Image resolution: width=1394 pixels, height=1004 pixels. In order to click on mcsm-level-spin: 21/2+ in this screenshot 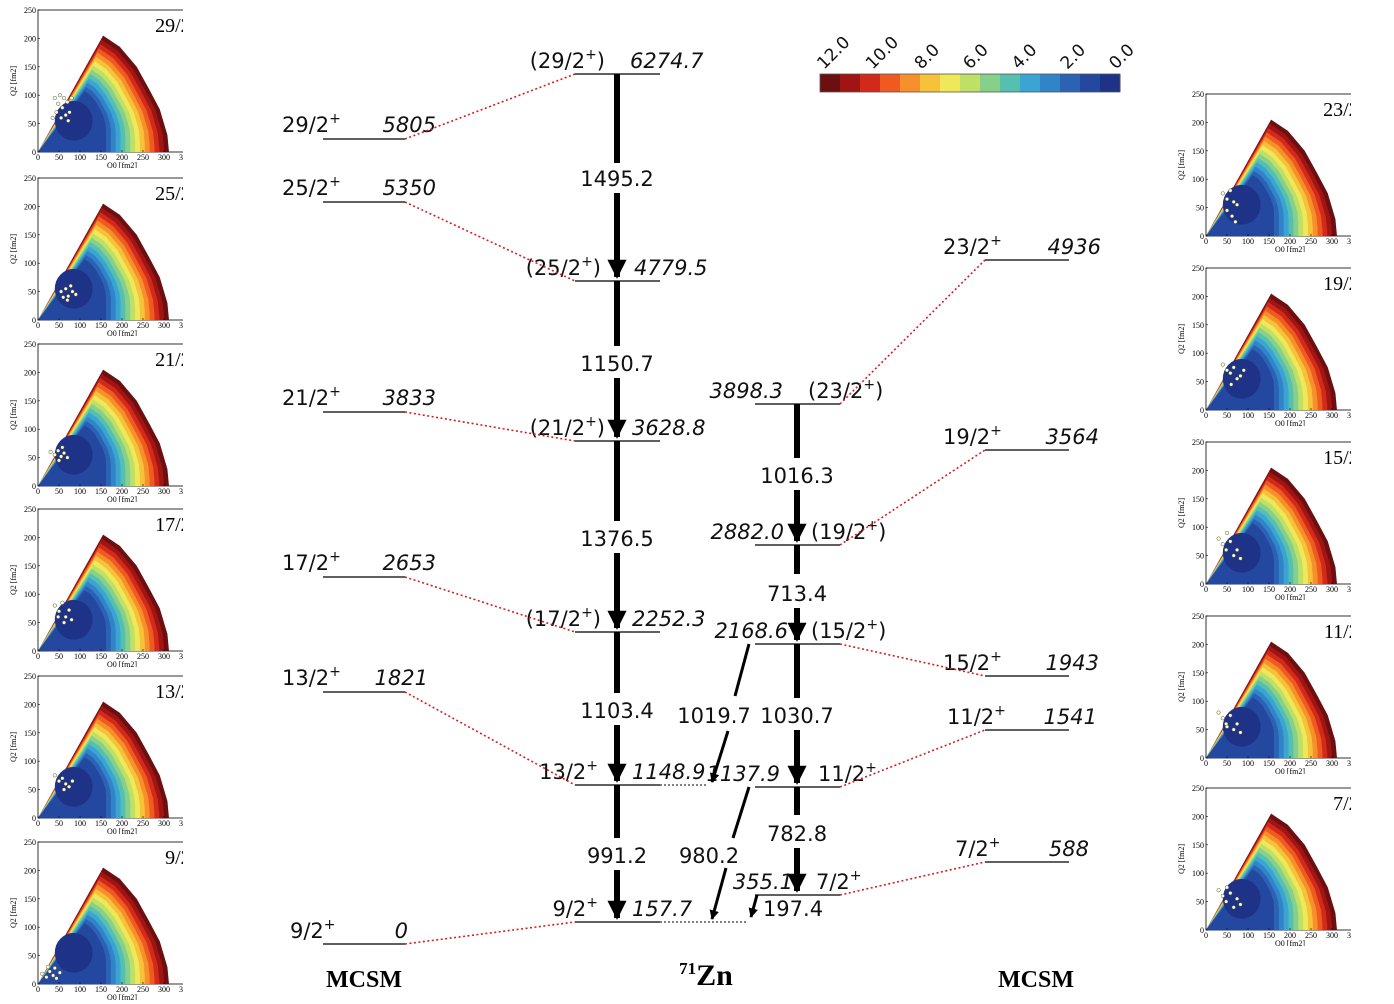, I will do `click(311, 397)`.